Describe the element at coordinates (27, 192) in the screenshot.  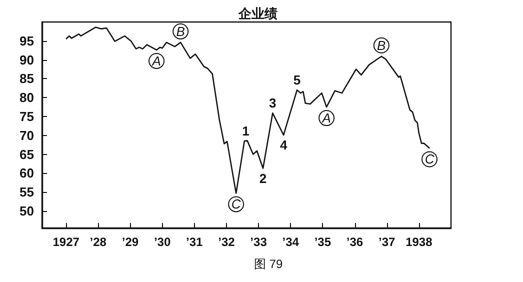
I see `y-tick-label: 55` at that location.